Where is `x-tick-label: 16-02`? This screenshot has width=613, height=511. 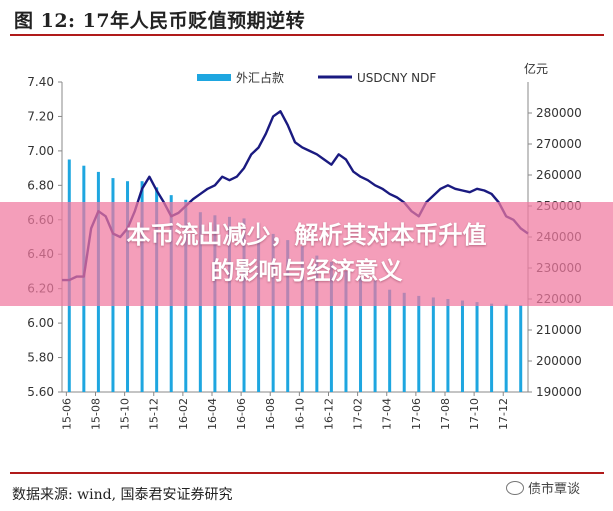
x-tick-label: 16-02 is located at coordinates (183, 414).